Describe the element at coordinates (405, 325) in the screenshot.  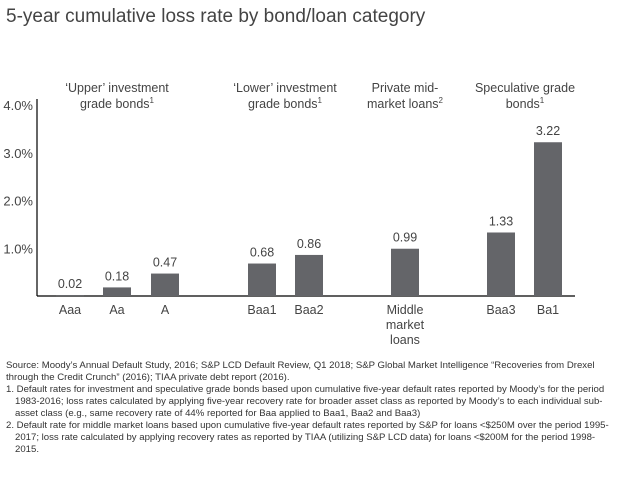
I see `x-tick-label: market` at that location.